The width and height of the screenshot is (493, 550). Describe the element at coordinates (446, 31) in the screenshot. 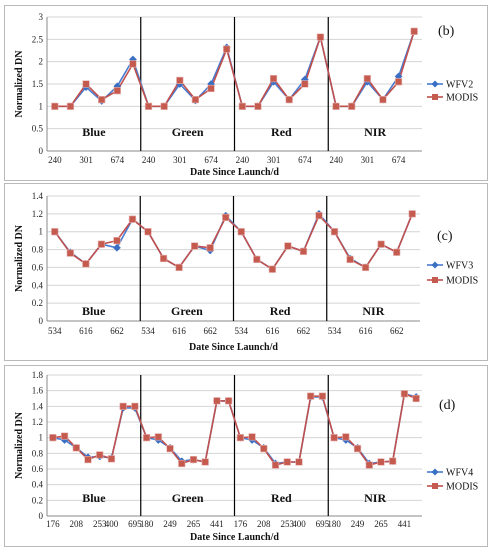

I see `panel-label: (b)` at that location.